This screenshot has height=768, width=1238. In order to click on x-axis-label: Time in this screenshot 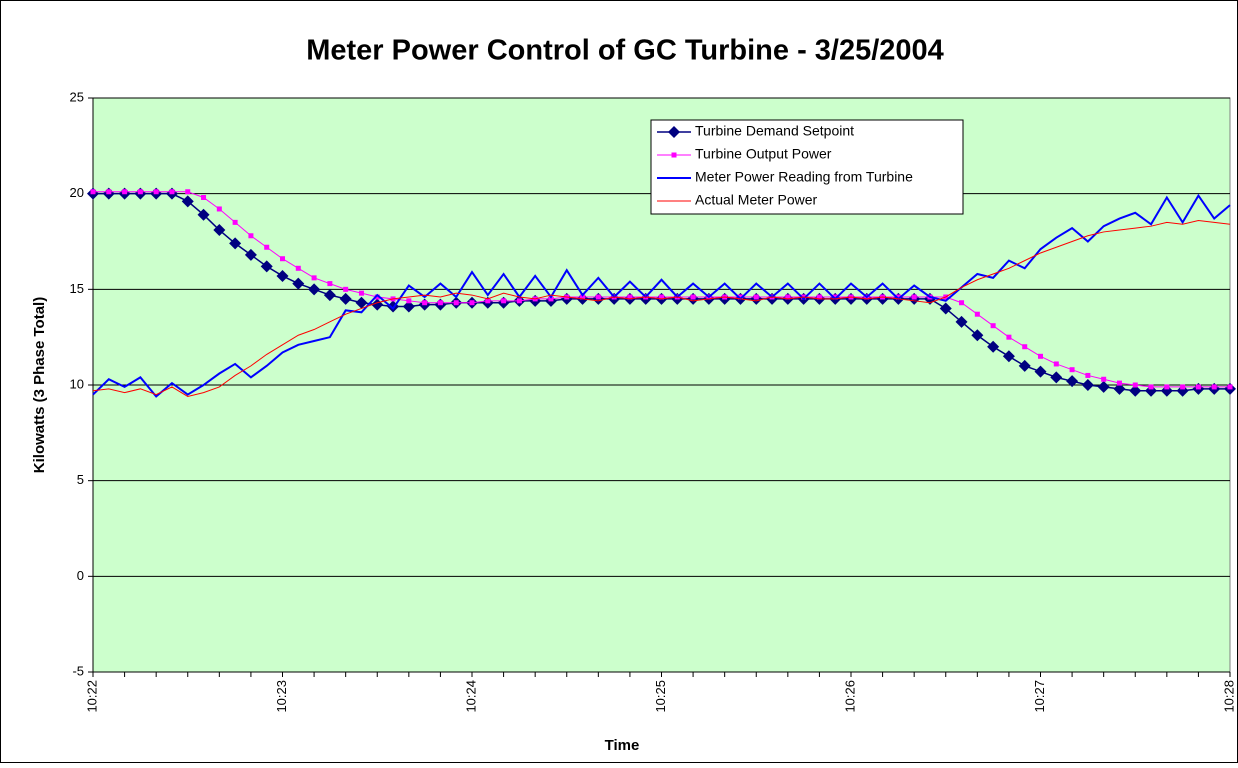, I will do `click(622, 745)`.